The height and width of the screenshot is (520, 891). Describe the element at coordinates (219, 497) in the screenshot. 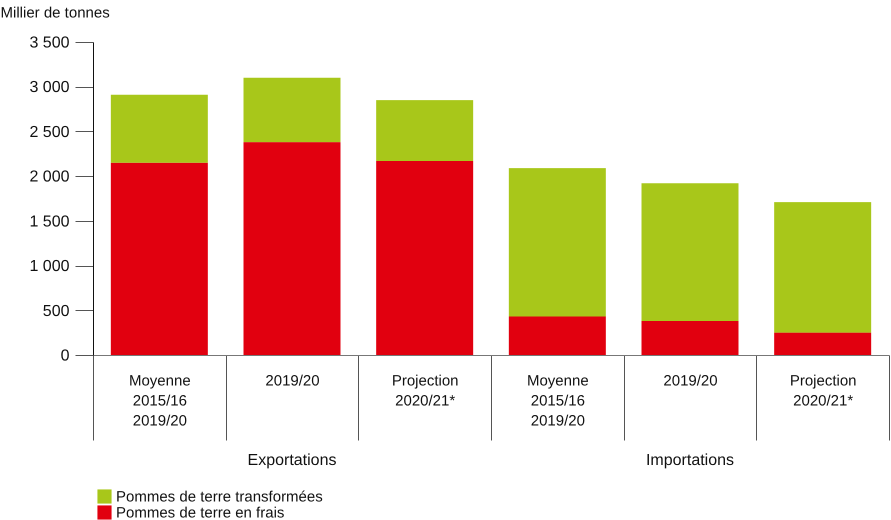

I see `legend-label: Pommes de terre transformées` at that location.